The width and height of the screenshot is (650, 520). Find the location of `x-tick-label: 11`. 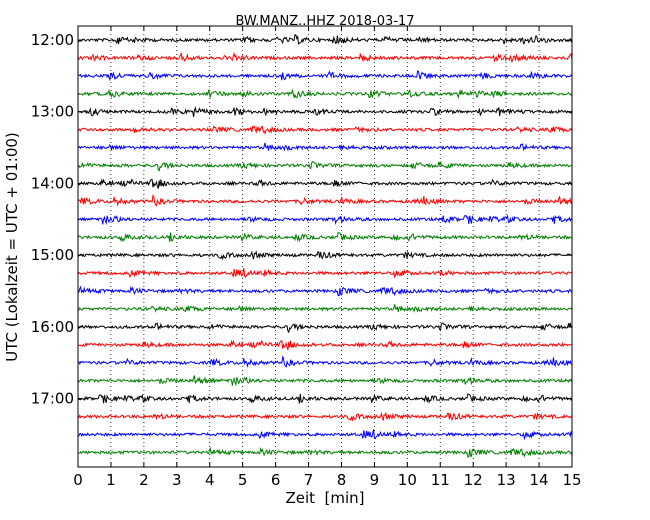

x-tick-label: 11 is located at coordinates (440, 480).